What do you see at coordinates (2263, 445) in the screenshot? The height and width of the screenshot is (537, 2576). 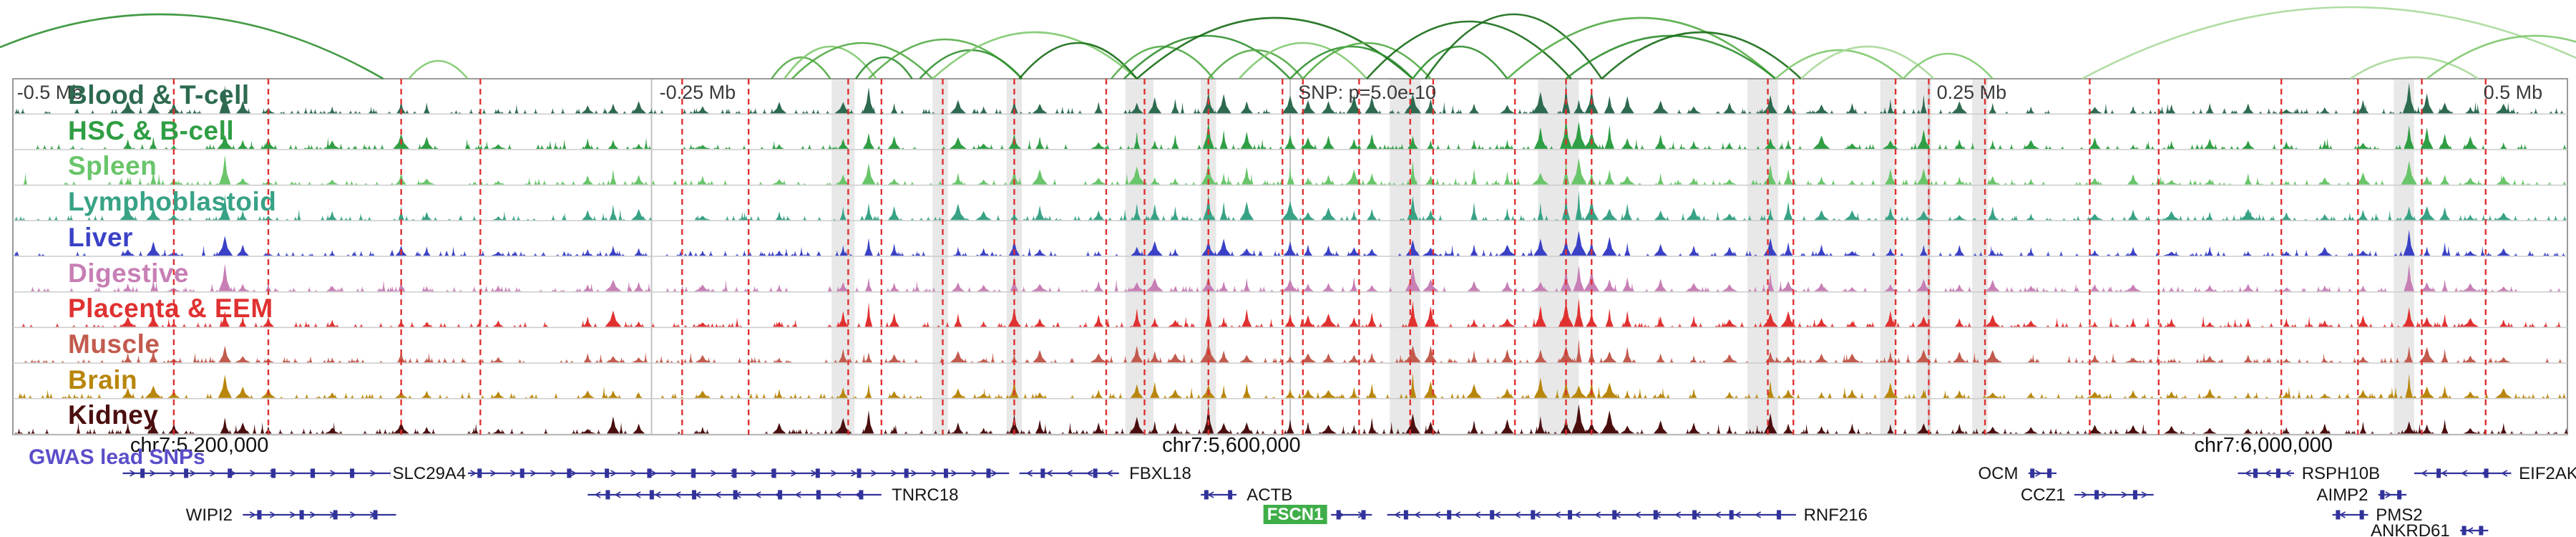 I see `coordinate-label-chr7-6-000-000: chr7:6,000,000` at bounding box center [2263, 445].